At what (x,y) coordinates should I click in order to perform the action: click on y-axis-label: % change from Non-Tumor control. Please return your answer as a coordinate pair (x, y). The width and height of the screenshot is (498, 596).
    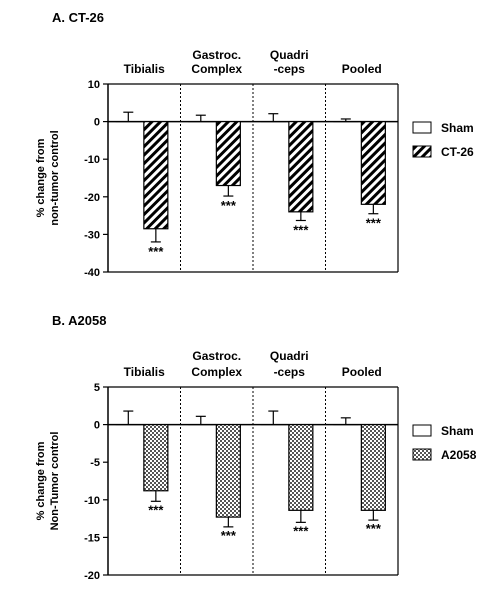
    Looking at the image, I should click on (48, 481).